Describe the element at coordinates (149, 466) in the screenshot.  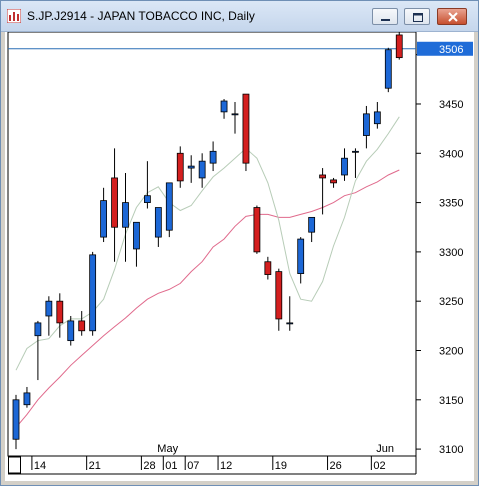
I see `x-day-label: 28` at that location.